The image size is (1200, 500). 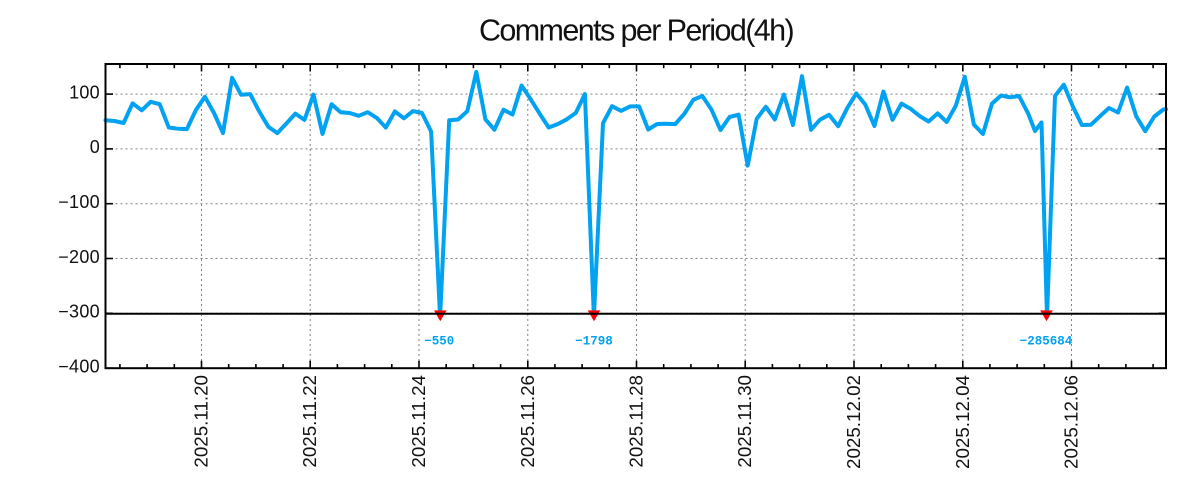 I want to click on svg-text: 2025.12.04, so click(x=962, y=422).